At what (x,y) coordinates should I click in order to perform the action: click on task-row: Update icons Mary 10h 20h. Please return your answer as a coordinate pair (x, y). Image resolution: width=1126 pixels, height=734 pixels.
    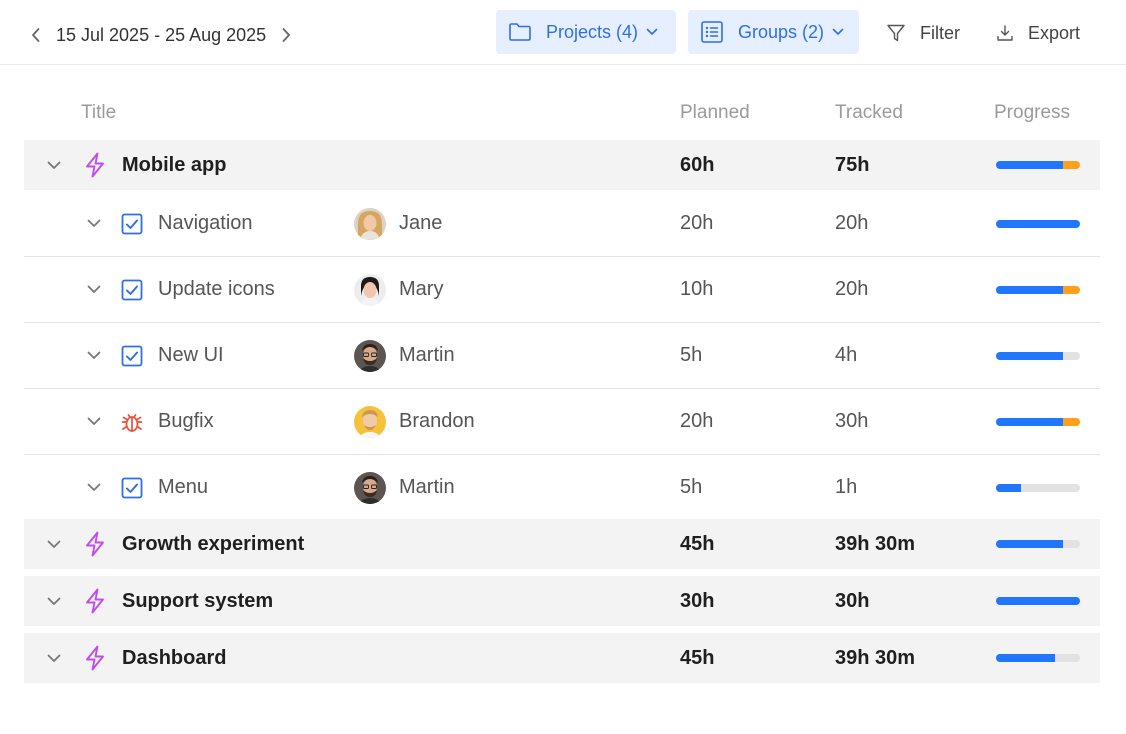
    Looking at the image, I should click on (562, 290).